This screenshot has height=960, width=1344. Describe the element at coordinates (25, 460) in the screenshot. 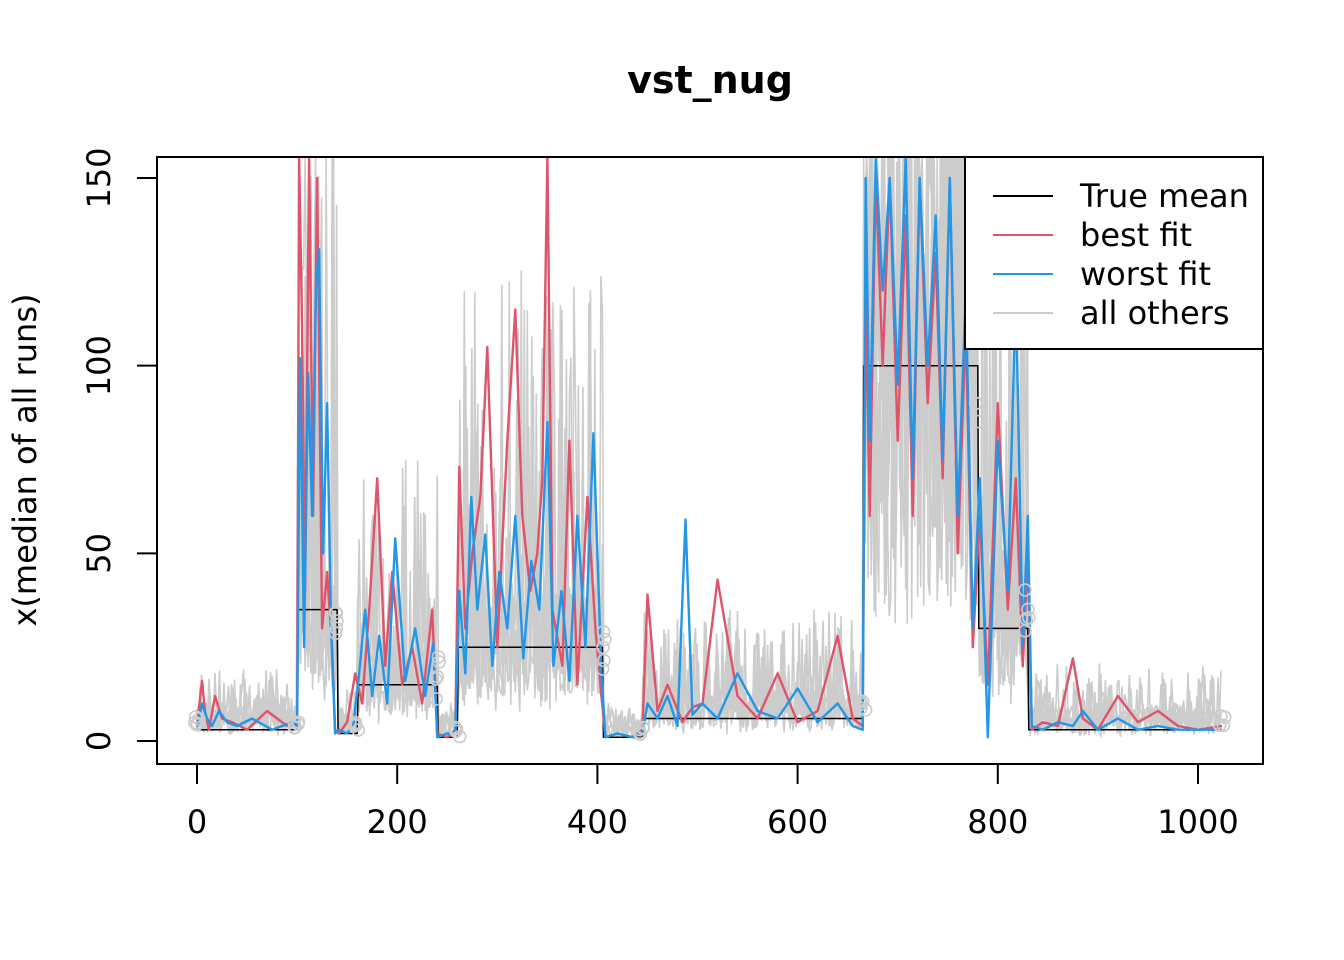

I see `y-axis-label: x(median of all runs)` at that location.